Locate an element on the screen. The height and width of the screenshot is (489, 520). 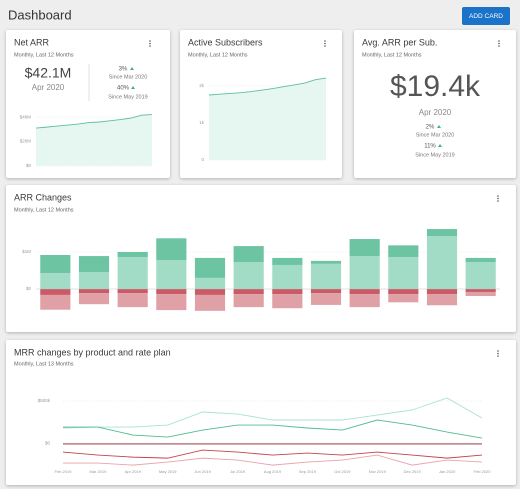
kpi-value: $42.1M is located at coordinates (48, 73).